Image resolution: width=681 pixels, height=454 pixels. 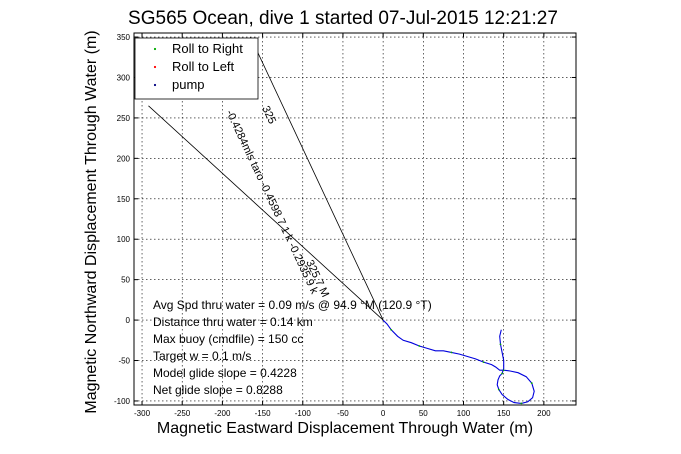 What do you see at coordinates (124, 118) in the screenshot?
I see `y-tick-label: 250` at bounding box center [124, 118].